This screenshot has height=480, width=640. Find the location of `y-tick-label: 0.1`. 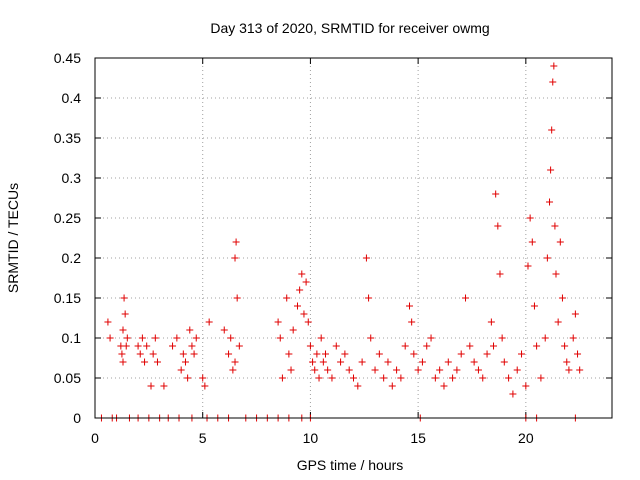

y-tick-label: 0.1 is located at coordinates (72, 338).